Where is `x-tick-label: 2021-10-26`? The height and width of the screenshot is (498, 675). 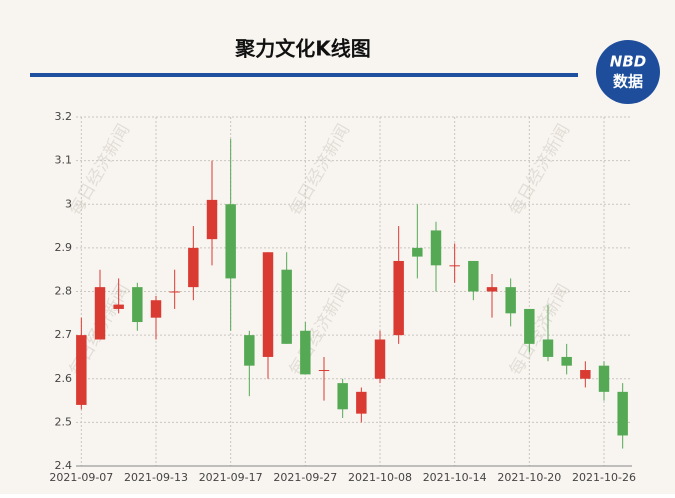
x-tick-label: 2021-10-26 is located at coordinates (604, 477).